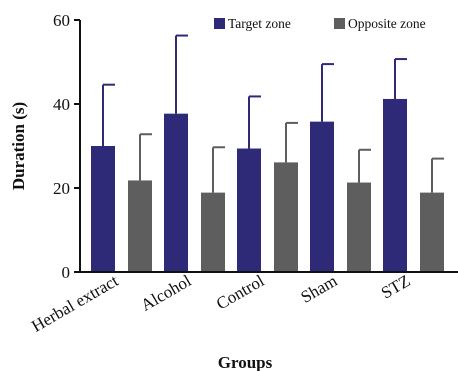 This screenshot has width=458, height=371. Describe the element at coordinates (213, 232) in the screenshot. I see `bar-opposite-zone-alcohol` at that location.